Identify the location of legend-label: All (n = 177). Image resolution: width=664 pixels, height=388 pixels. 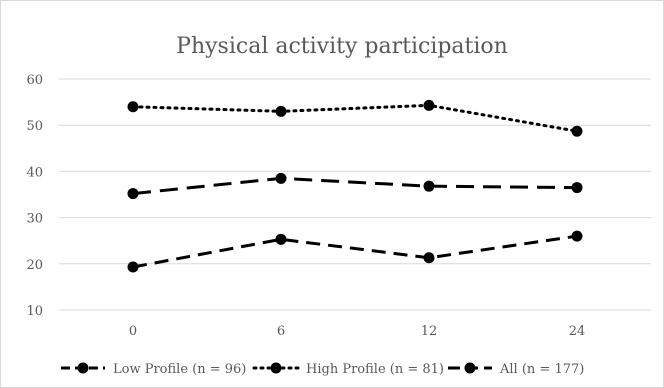
(541, 369).